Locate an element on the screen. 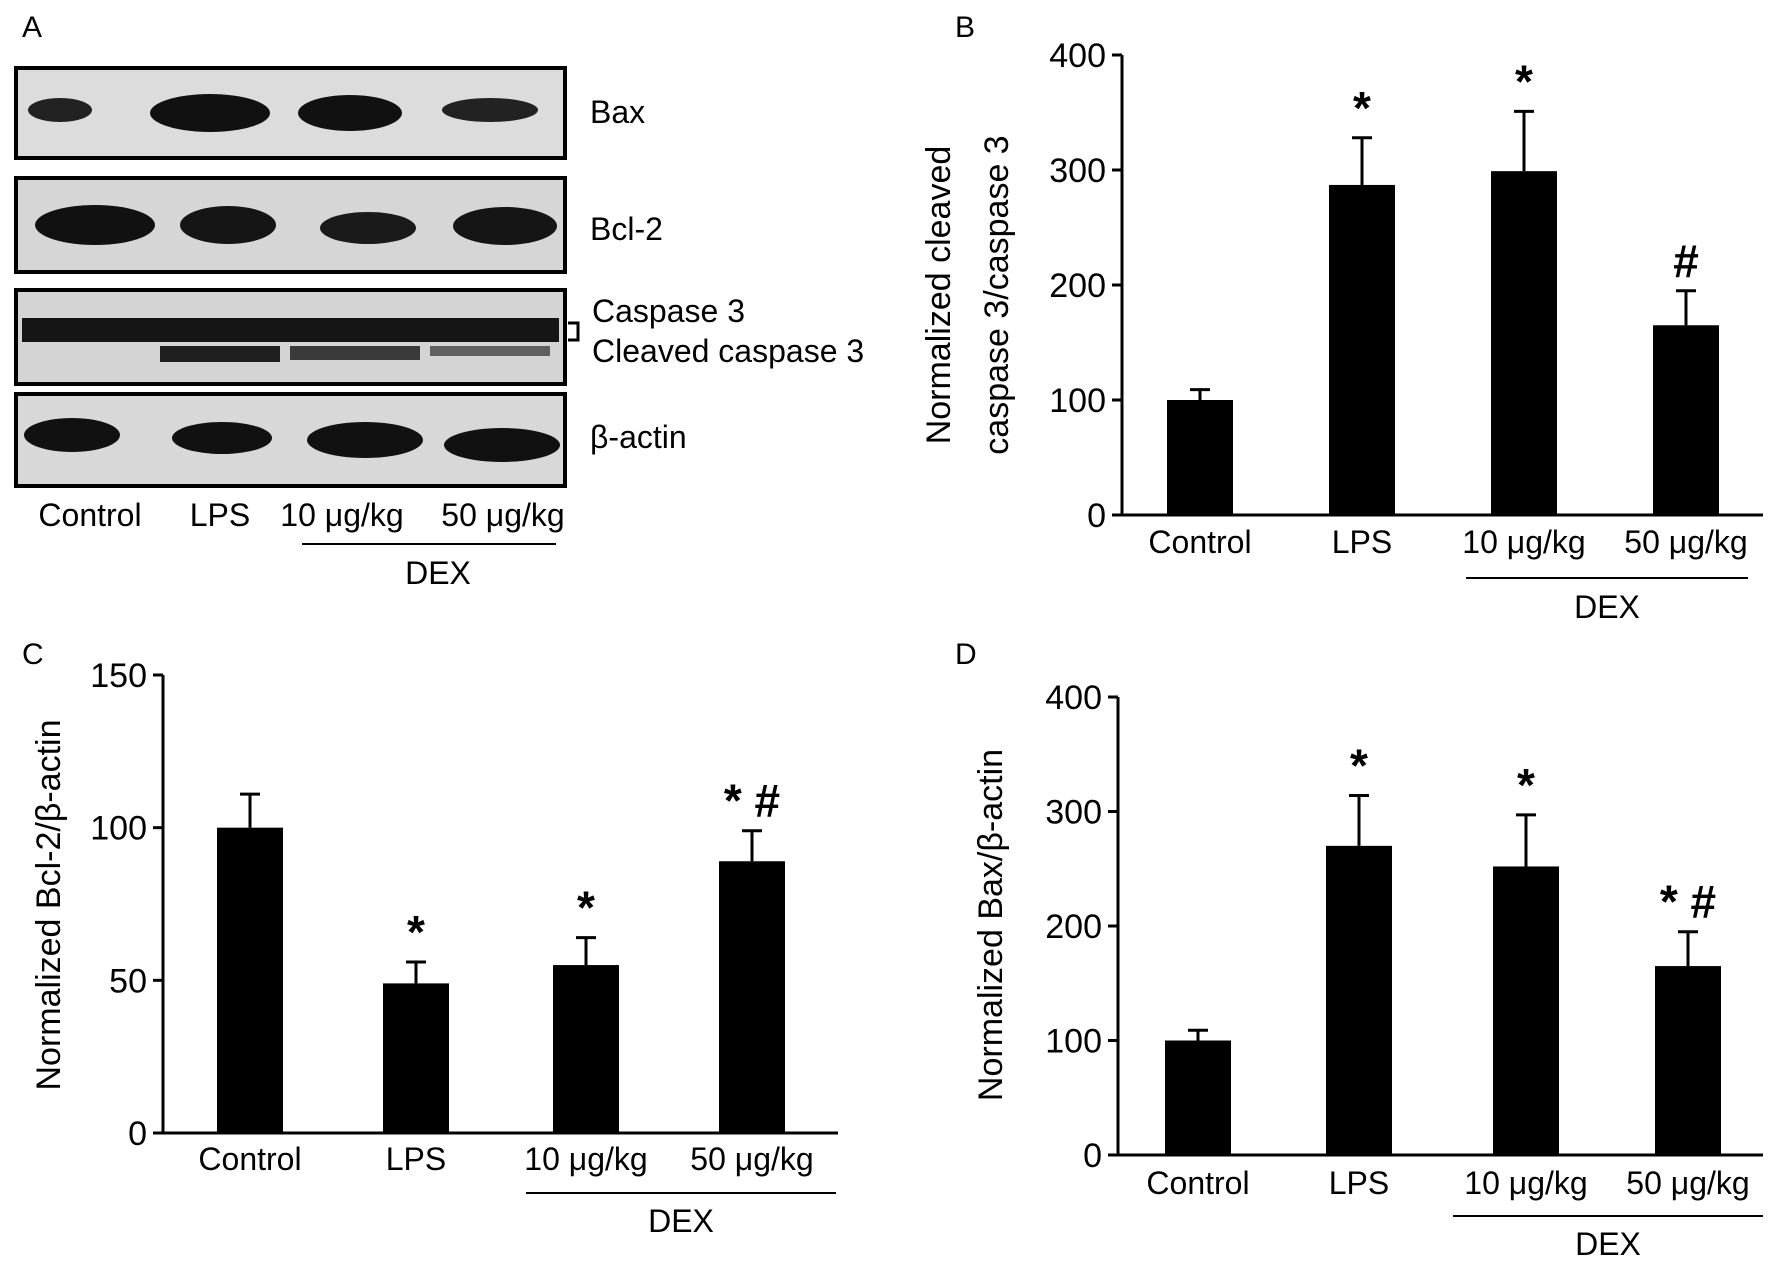 This screenshot has height=1273, width=1781. blot-caspase3-band-cleaved-lps is located at coordinates (220, 354).